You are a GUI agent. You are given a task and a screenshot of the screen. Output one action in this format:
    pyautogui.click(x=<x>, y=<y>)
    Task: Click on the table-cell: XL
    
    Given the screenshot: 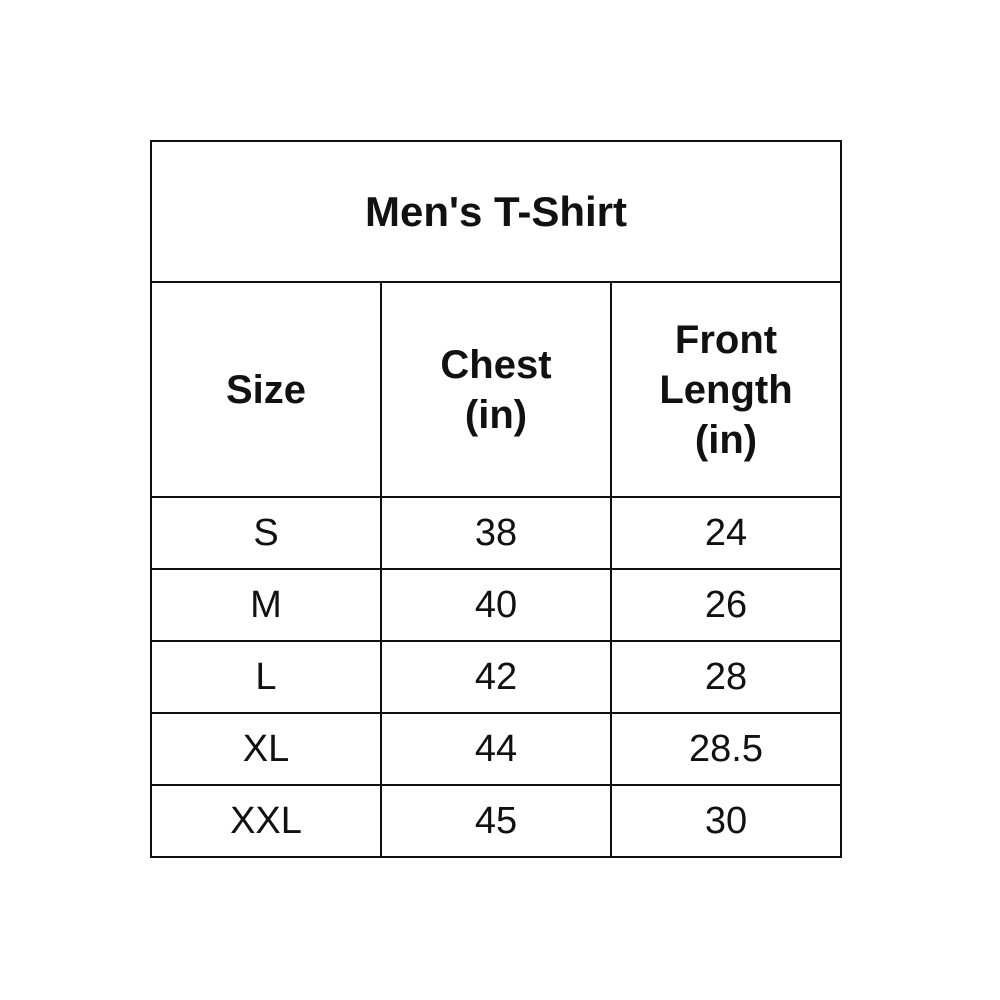 What is the action you would take?
    pyautogui.click(x=266, y=749)
    